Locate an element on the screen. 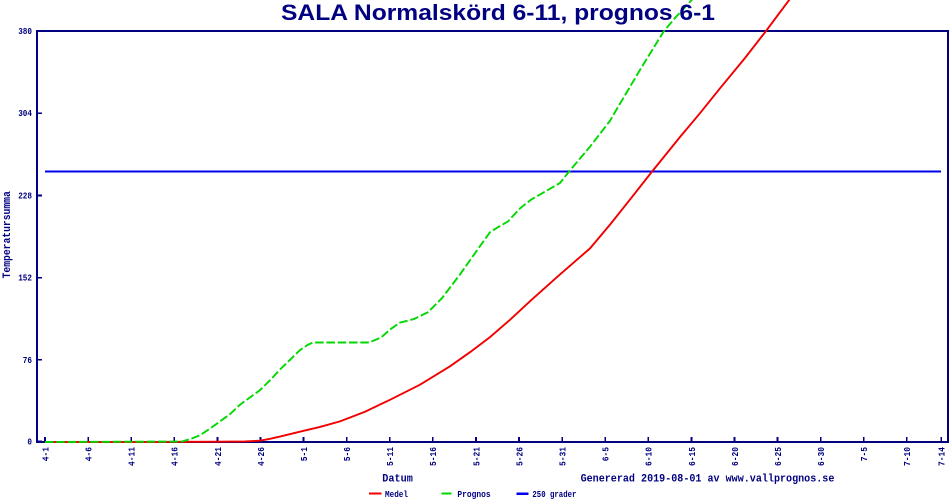 The height and width of the screenshot is (500, 950). svg-text: 4-11 is located at coordinates (133, 456).